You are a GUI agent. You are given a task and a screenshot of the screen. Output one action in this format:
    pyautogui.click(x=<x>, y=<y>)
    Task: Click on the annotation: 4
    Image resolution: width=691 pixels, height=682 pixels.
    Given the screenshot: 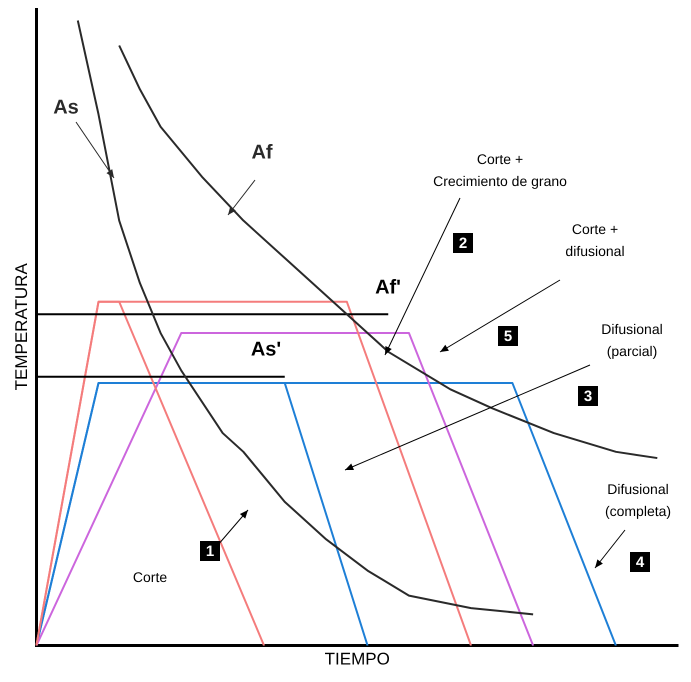 What is the action you would take?
    pyautogui.click(x=640, y=563)
    